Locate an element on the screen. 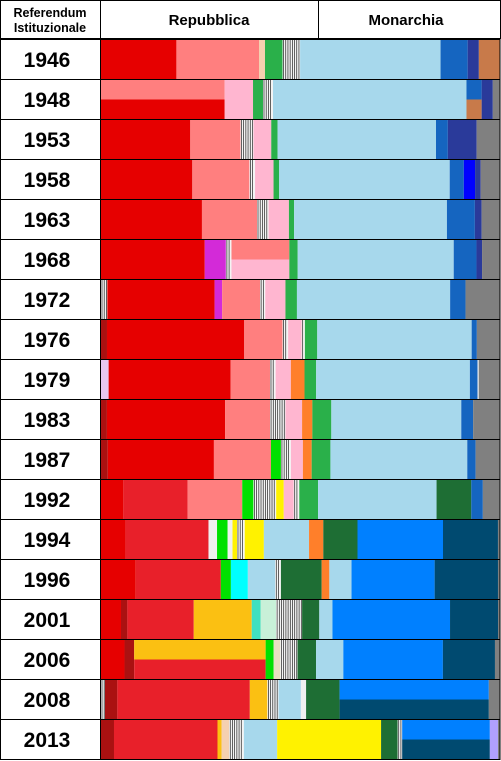 This screenshot has width=501, height=761. table-row: 1972 is located at coordinates (250, 299).